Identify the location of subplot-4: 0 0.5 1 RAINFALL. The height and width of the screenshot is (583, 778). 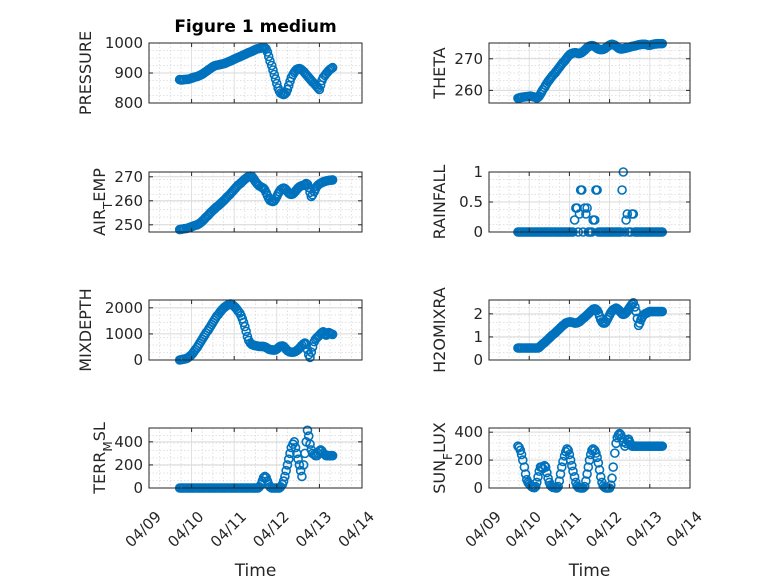
(560, 202).